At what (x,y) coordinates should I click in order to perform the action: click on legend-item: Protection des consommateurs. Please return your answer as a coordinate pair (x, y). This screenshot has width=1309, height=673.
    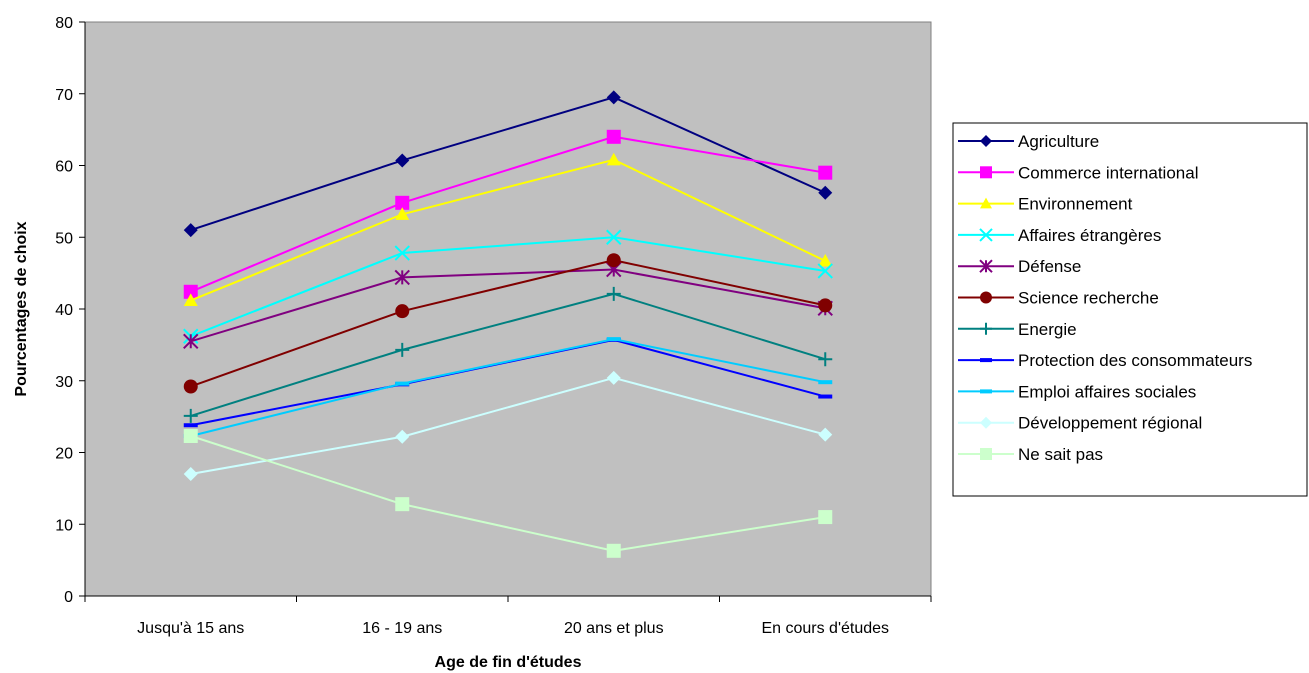
    Looking at the image, I should click on (1105, 360).